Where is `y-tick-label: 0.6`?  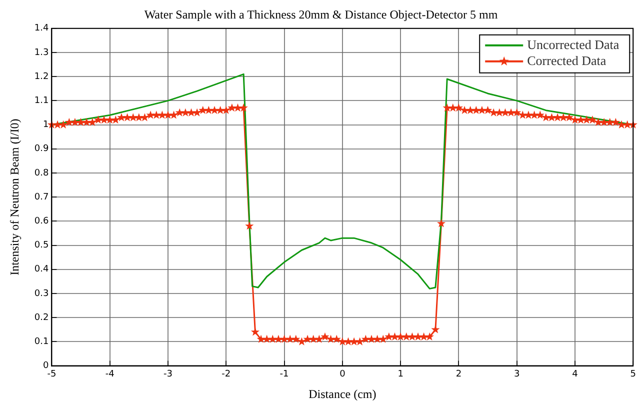
y-tick-label: 0.6 is located at coordinates (41, 221).